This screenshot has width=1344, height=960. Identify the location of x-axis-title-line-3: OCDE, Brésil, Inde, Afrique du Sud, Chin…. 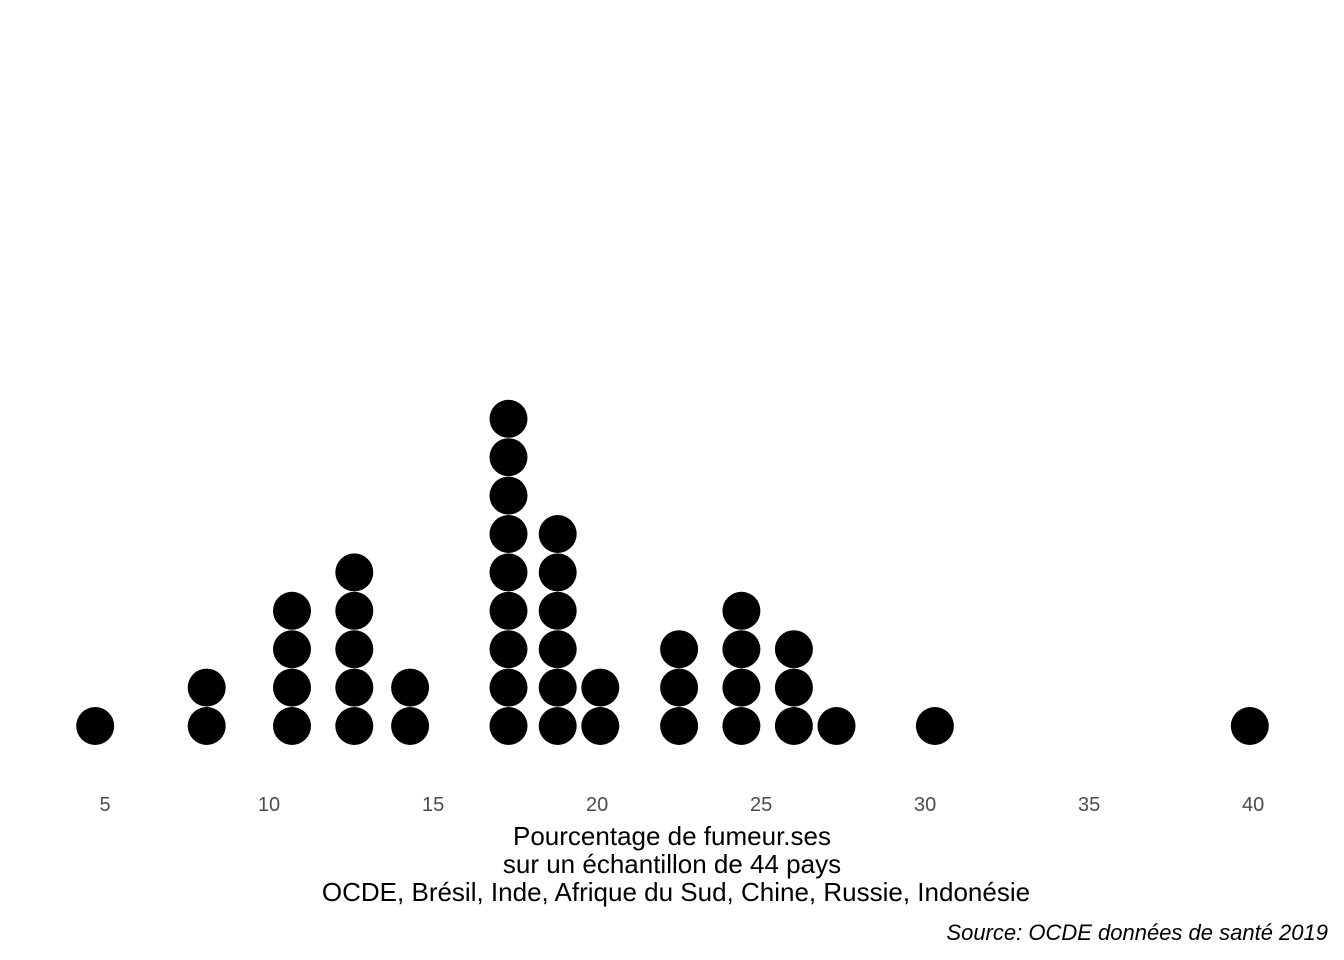
(676, 892).